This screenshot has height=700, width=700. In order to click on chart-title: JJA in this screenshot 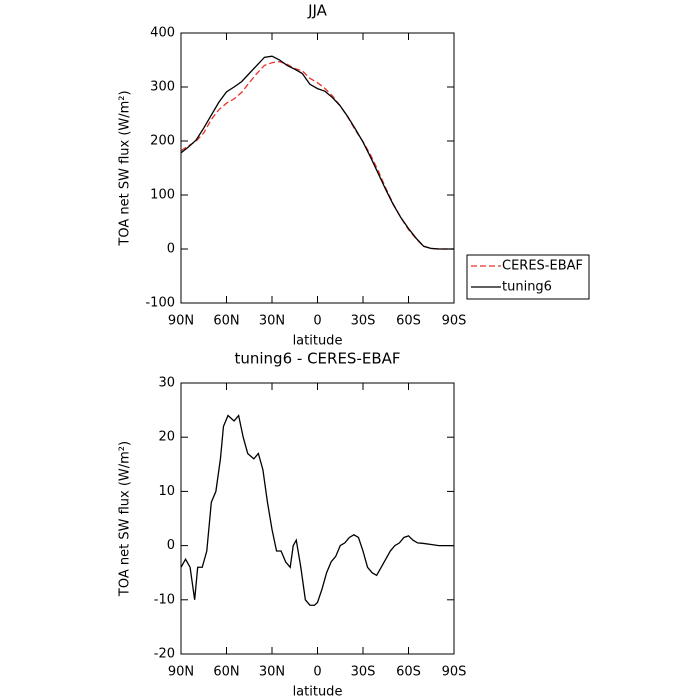, I will do `click(317, 11)`.